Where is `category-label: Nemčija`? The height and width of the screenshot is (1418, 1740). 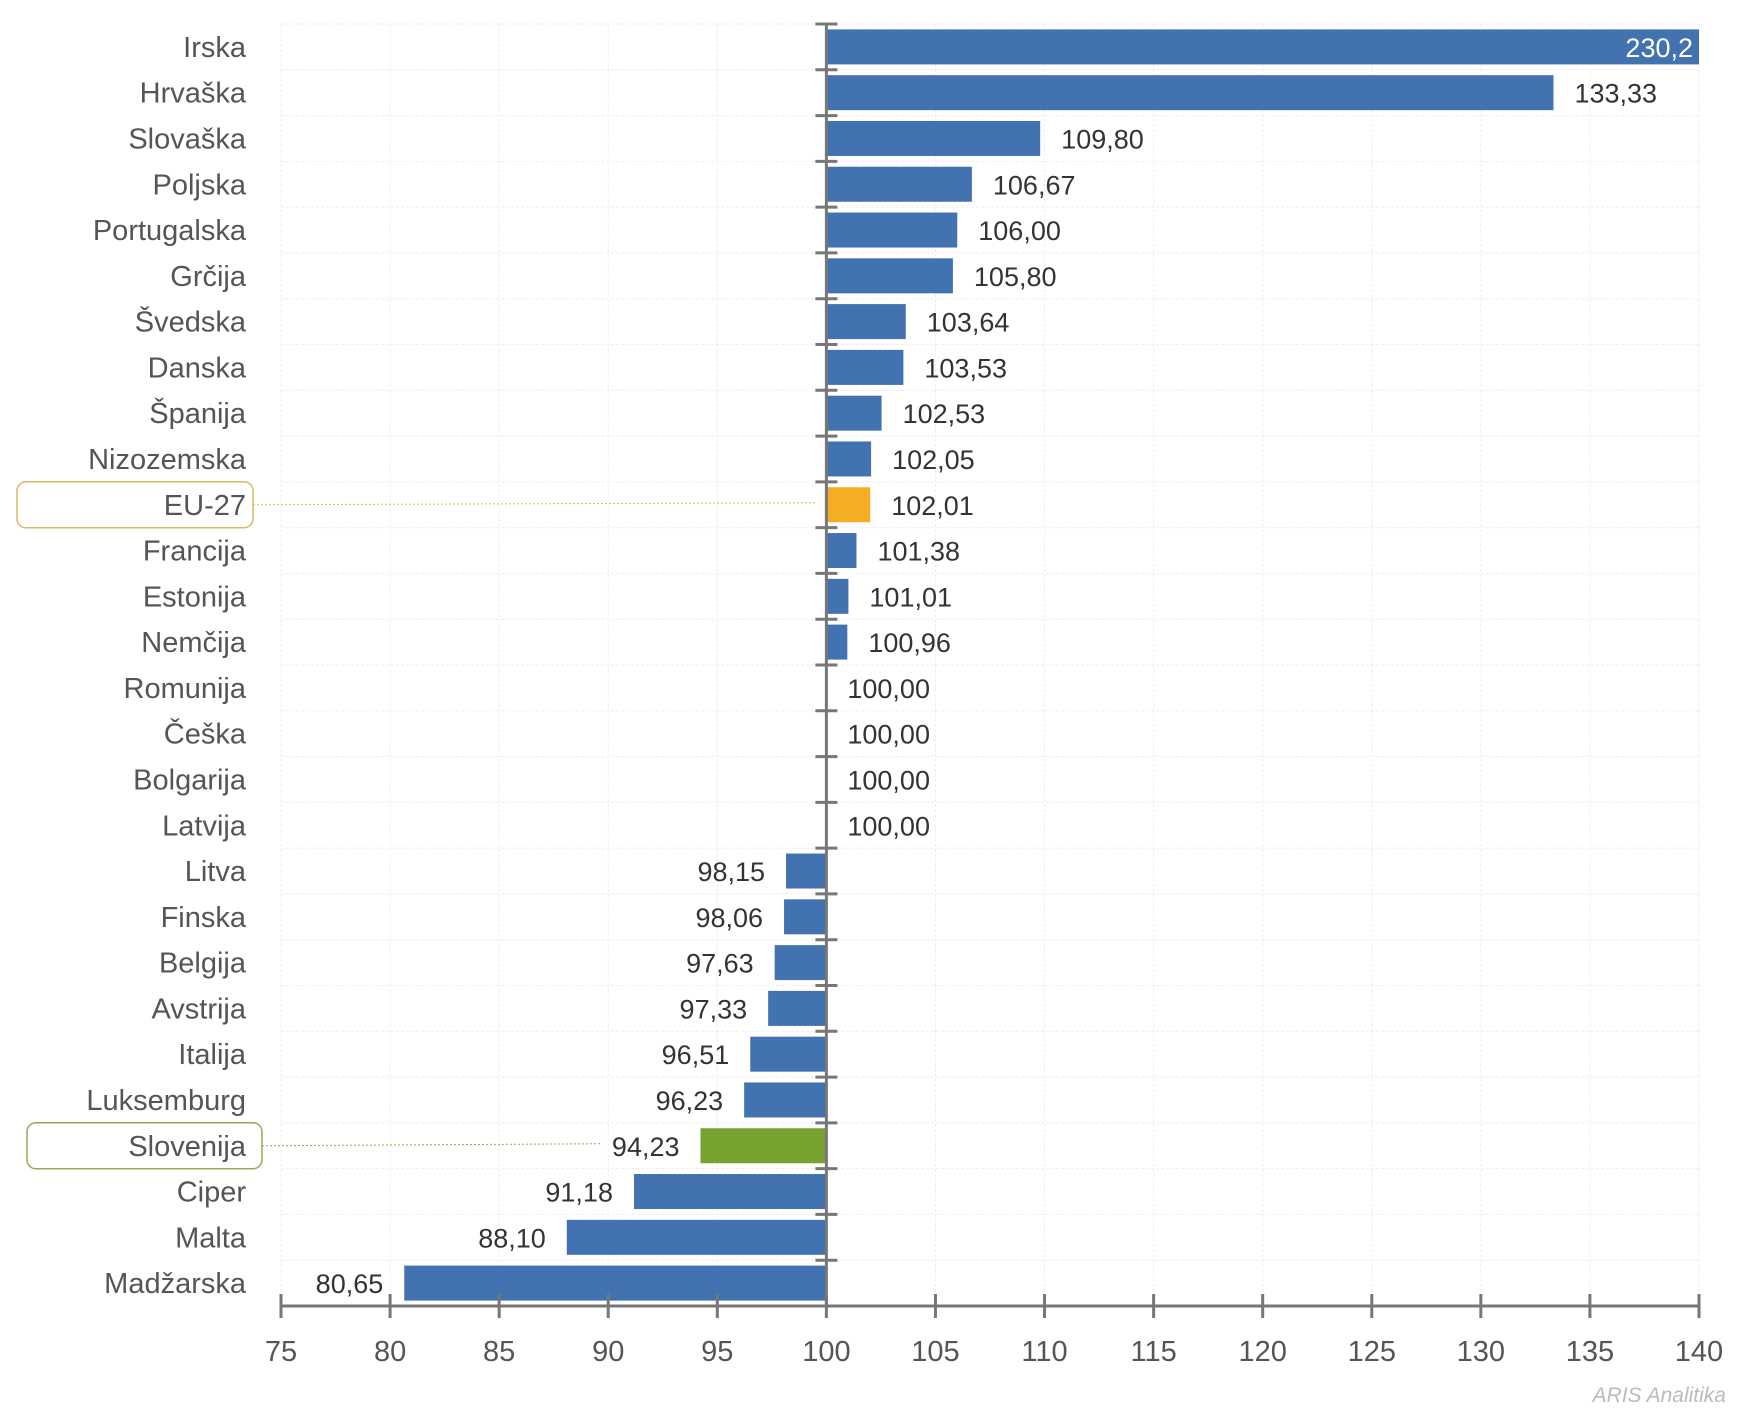 category-label: Nemčija is located at coordinates (194, 643).